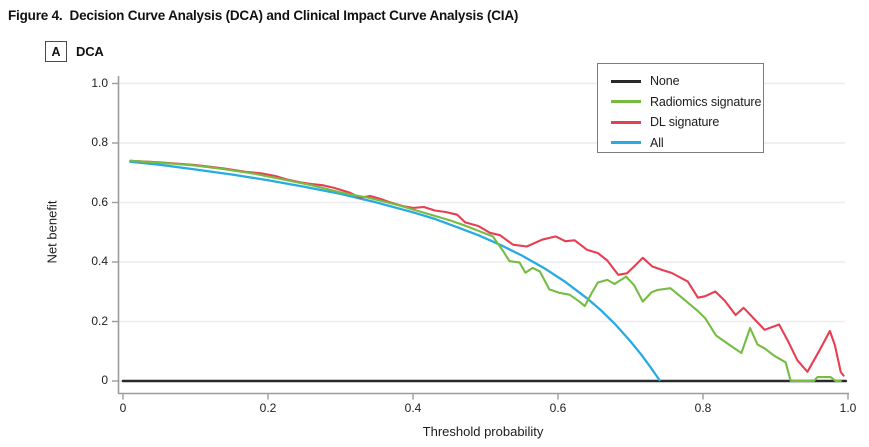 This screenshot has height=447, width=869. I want to click on none-line-swatch, so click(626, 81).